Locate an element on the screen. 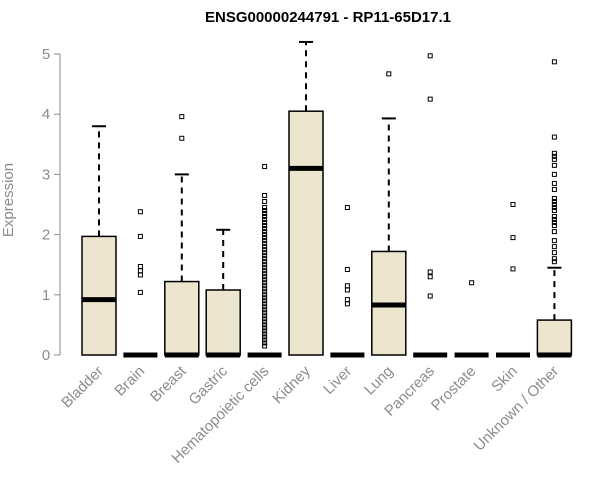  x-tick-label: Breast is located at coordinates (168, 383).